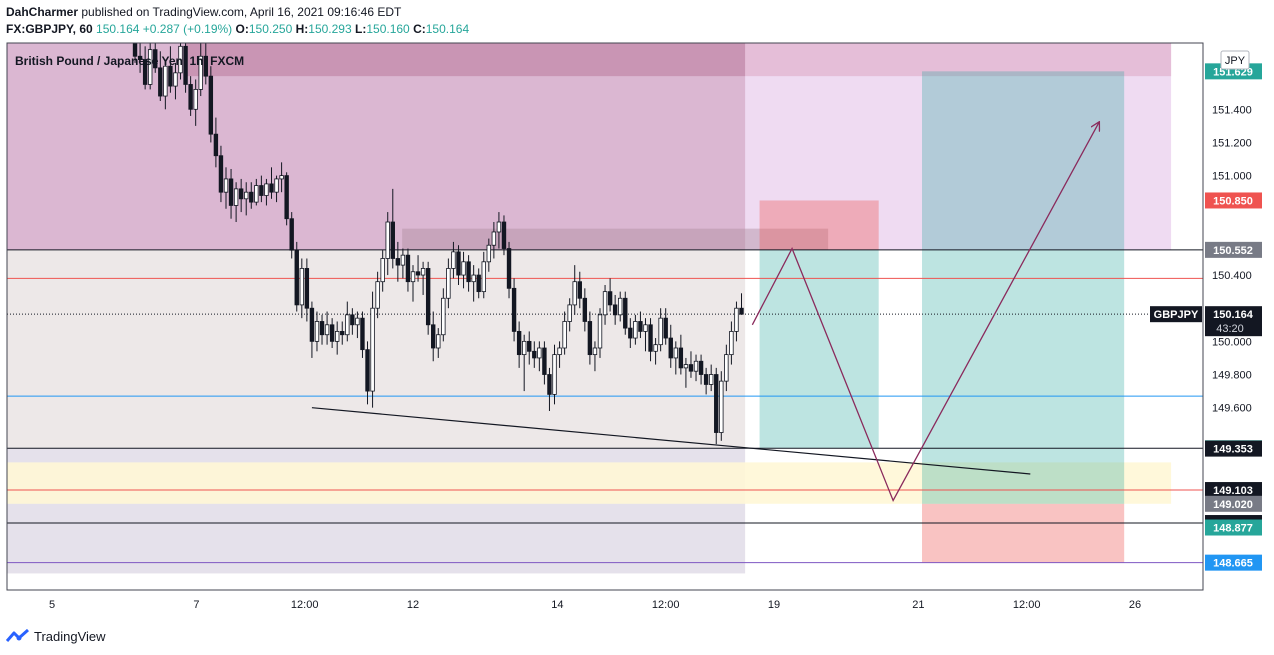 The width and height of the screenshot is (1274, 655). Describe the element at coordinates (330, 29) in the screenshot. I see `high-value: 150.293` at that location.